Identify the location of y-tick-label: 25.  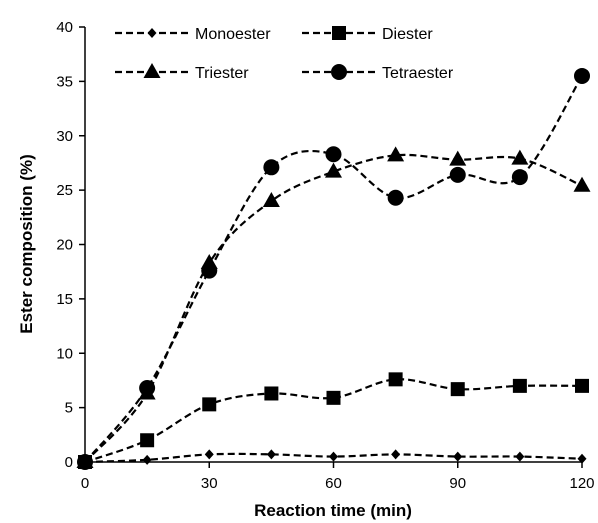
(64, 190).